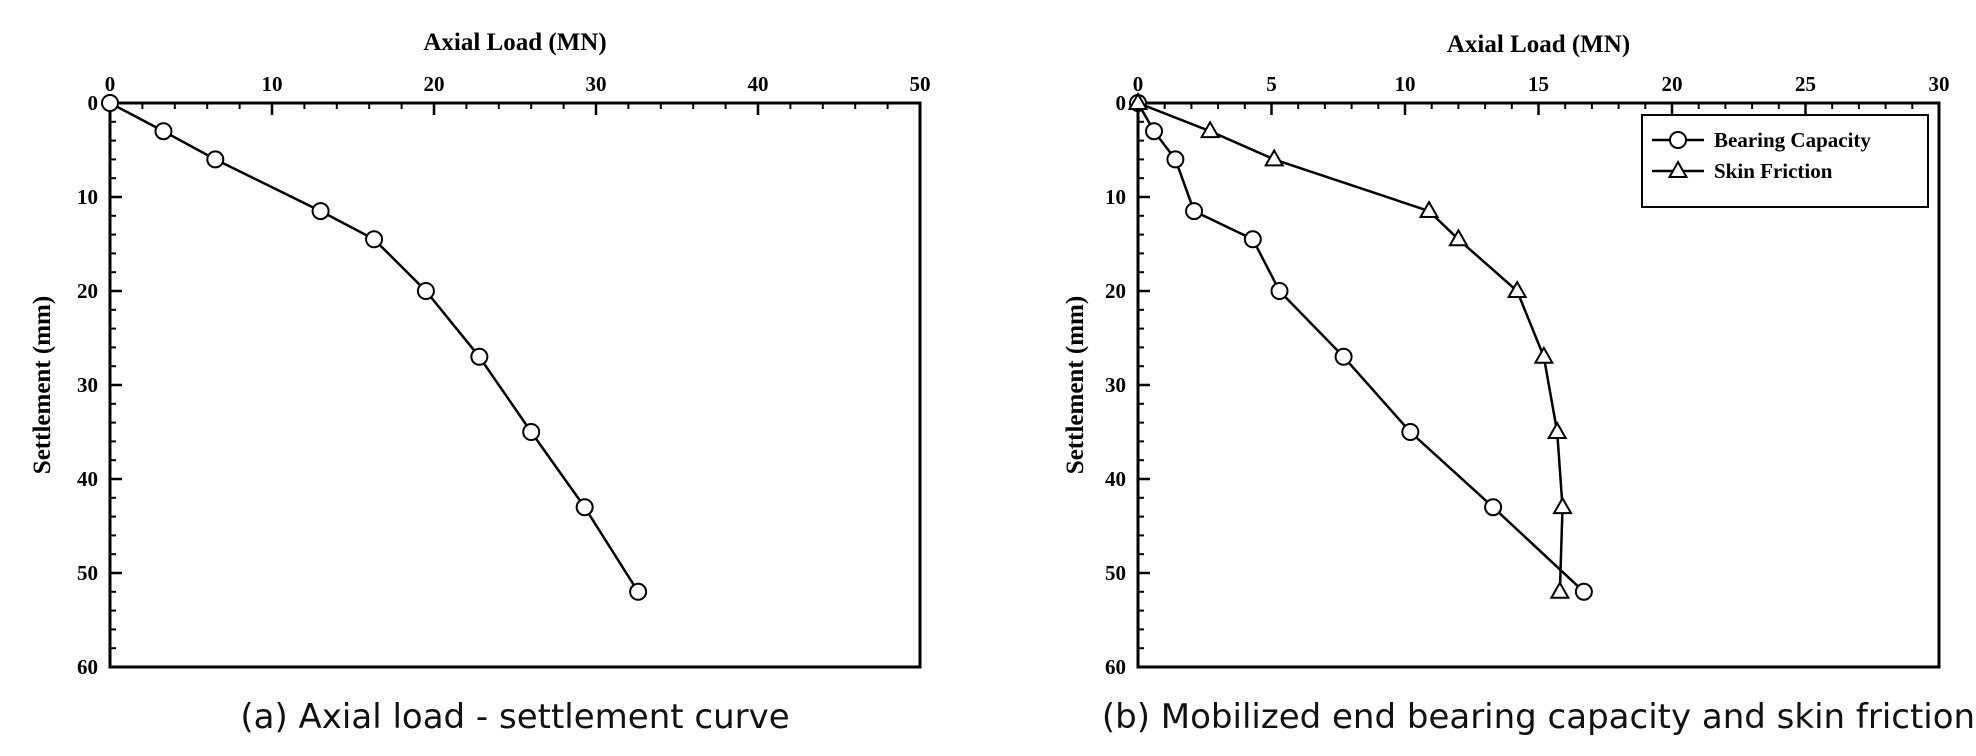  Describe the element at coordinates (1271, 84) in the screenshot. I see `x-tick-label: 5` at that location.